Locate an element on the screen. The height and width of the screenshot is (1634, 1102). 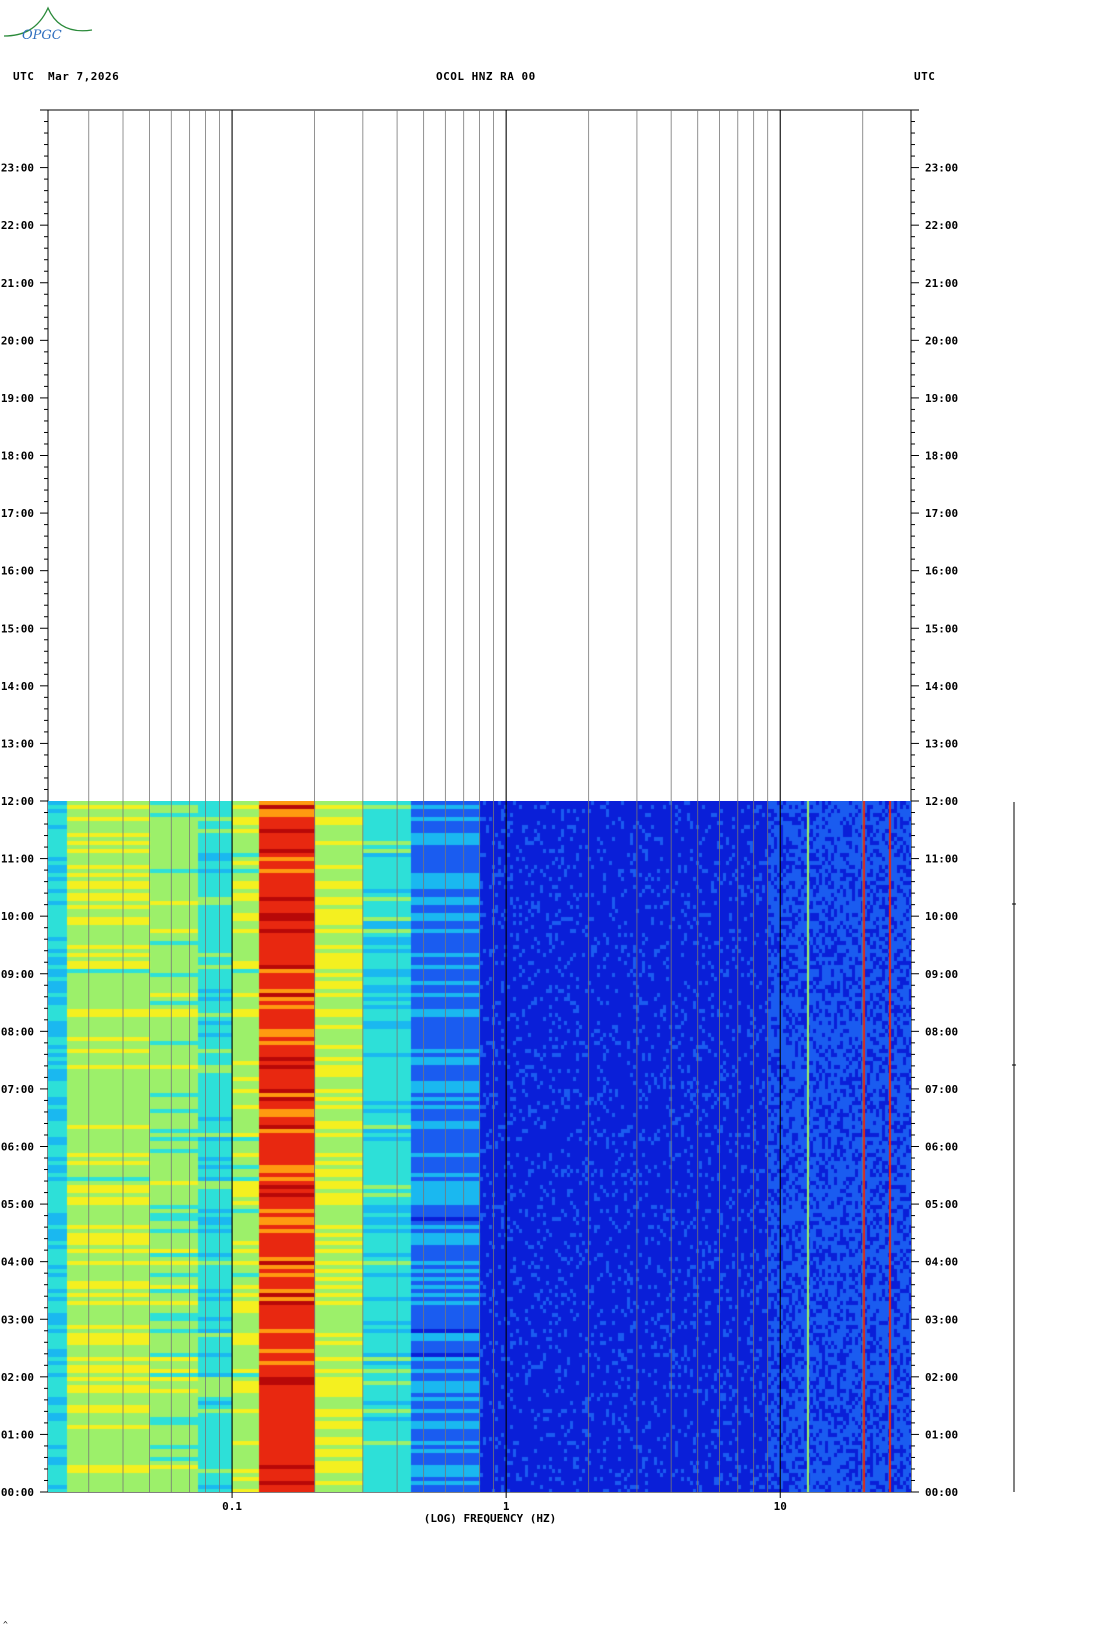
opgc-logo: OPGC is located at coordinates (48, 24).